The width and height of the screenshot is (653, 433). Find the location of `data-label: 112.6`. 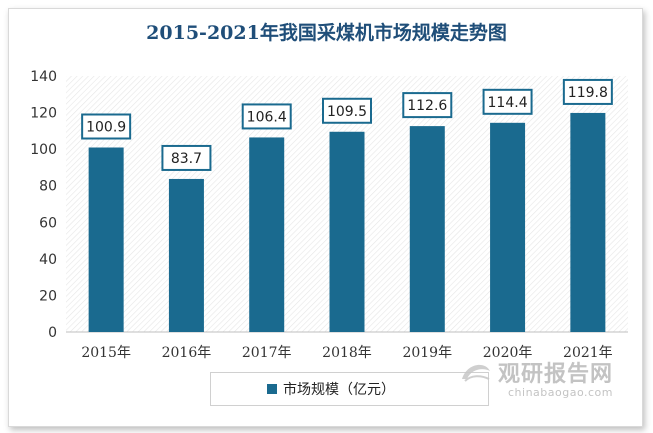

data-label: 112.6 is located at coordinates (427, 106).